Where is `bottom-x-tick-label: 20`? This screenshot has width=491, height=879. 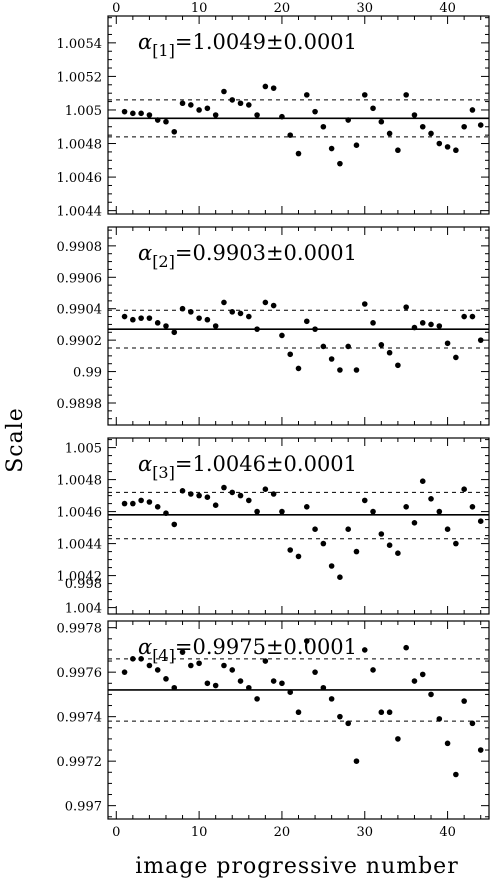
bottom-x-tick-label: 20 is located at coordinates (282, 832).